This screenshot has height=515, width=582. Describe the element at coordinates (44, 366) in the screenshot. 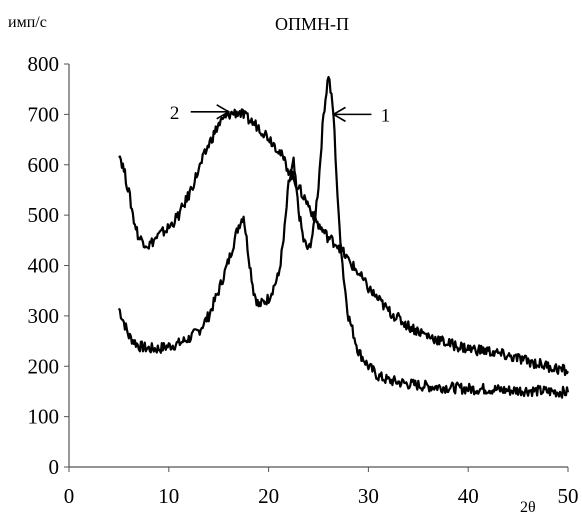

I see `y-tick-label: 200` at that location.